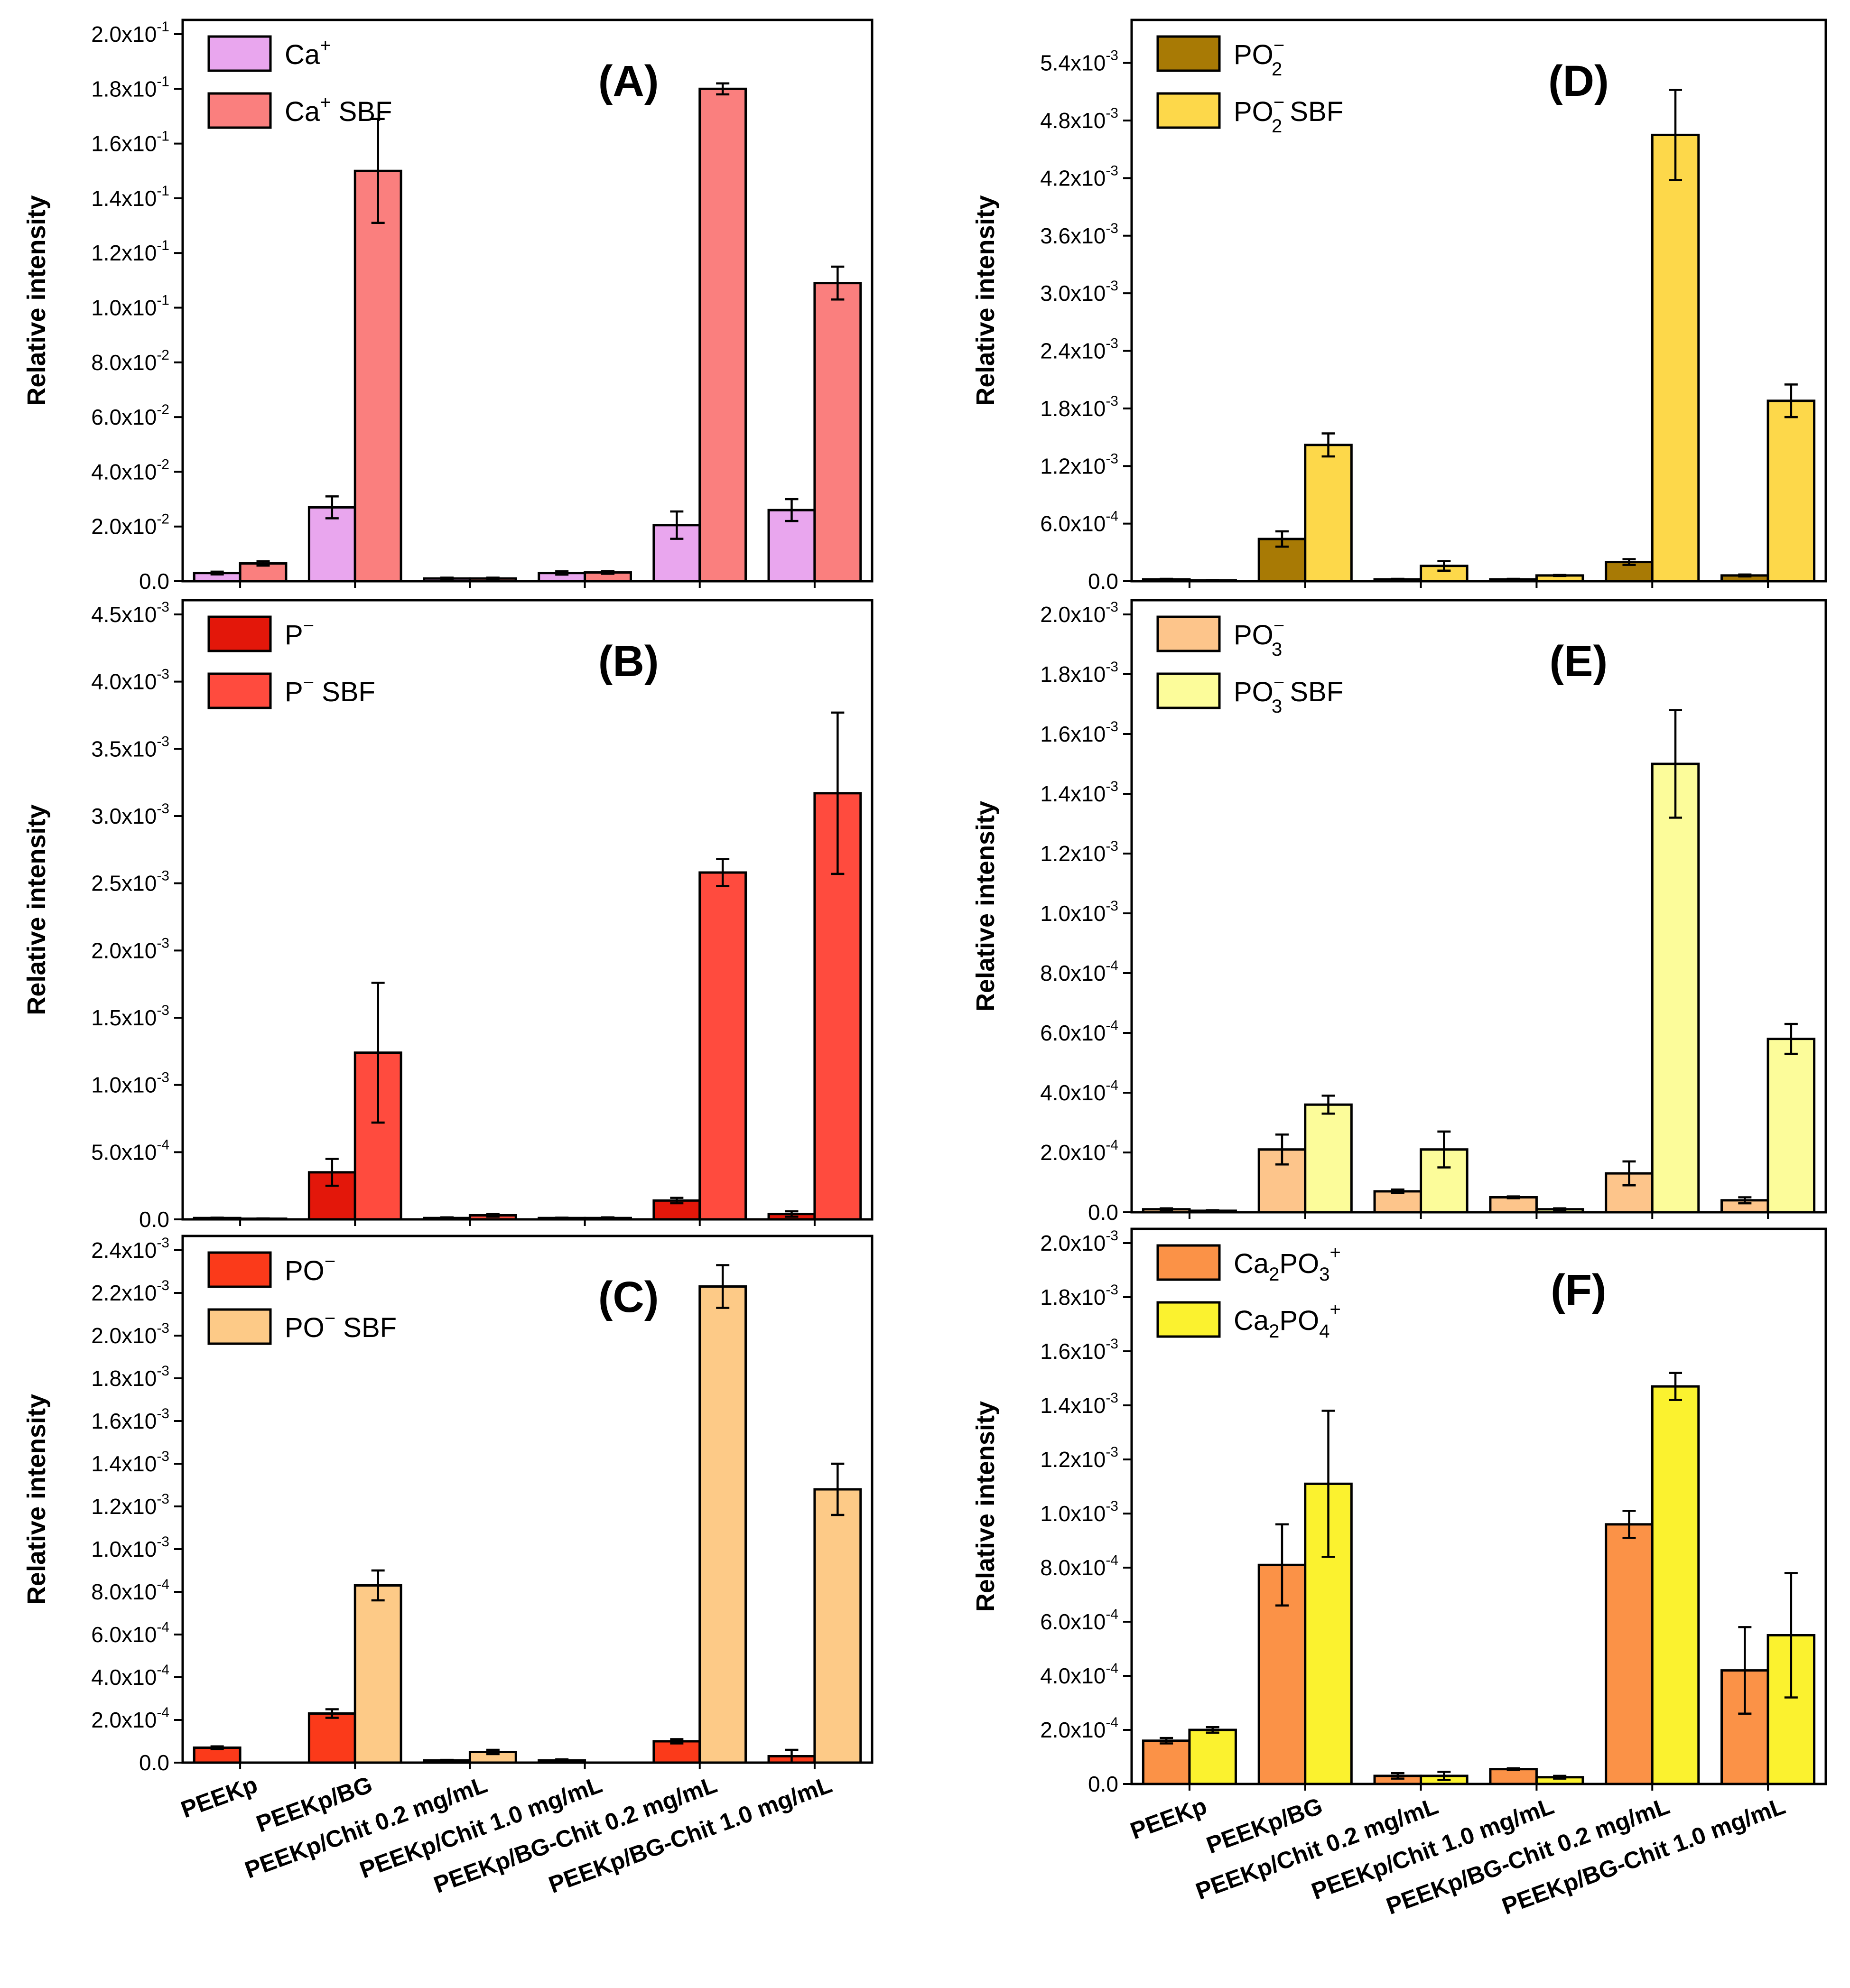 The image size is (1850, 1988). Describe the element at coordinates (130, 1150) in the screenshot. I see `y-tick-label: 5.0x10⁻⁴` at that location.